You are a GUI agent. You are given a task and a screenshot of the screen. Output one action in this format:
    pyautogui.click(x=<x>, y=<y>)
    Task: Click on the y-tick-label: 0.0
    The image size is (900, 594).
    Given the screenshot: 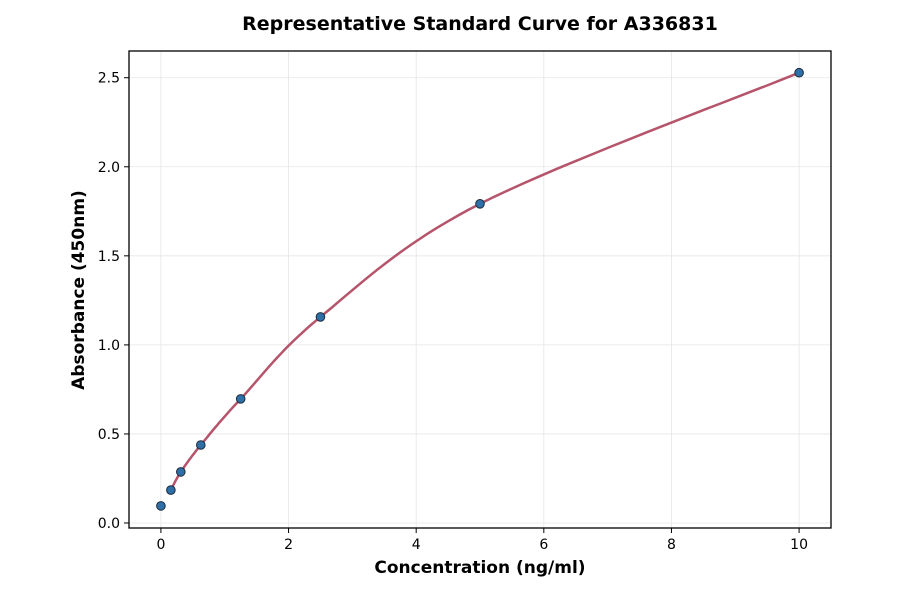 What is the action you would take?
    pyautogui.click(x=109, y=524)
    